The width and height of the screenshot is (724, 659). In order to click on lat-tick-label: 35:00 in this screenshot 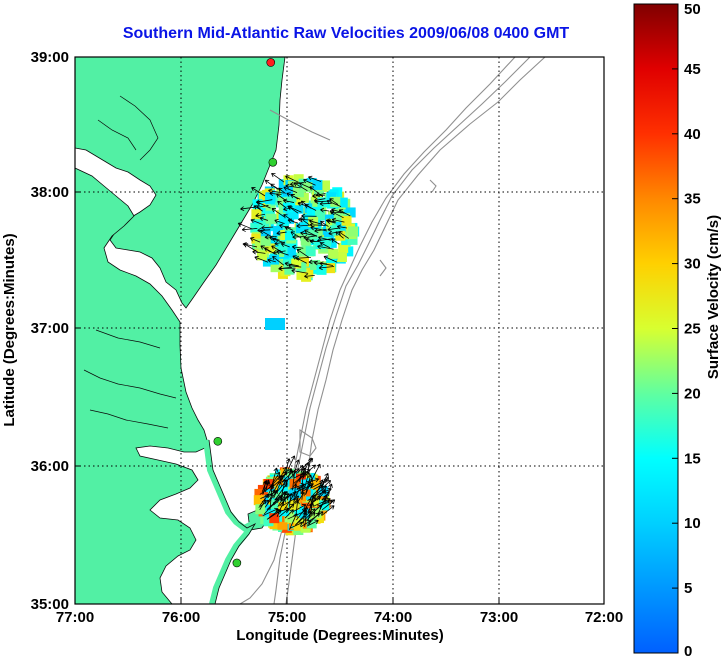, I will do `click(50, 604)`.